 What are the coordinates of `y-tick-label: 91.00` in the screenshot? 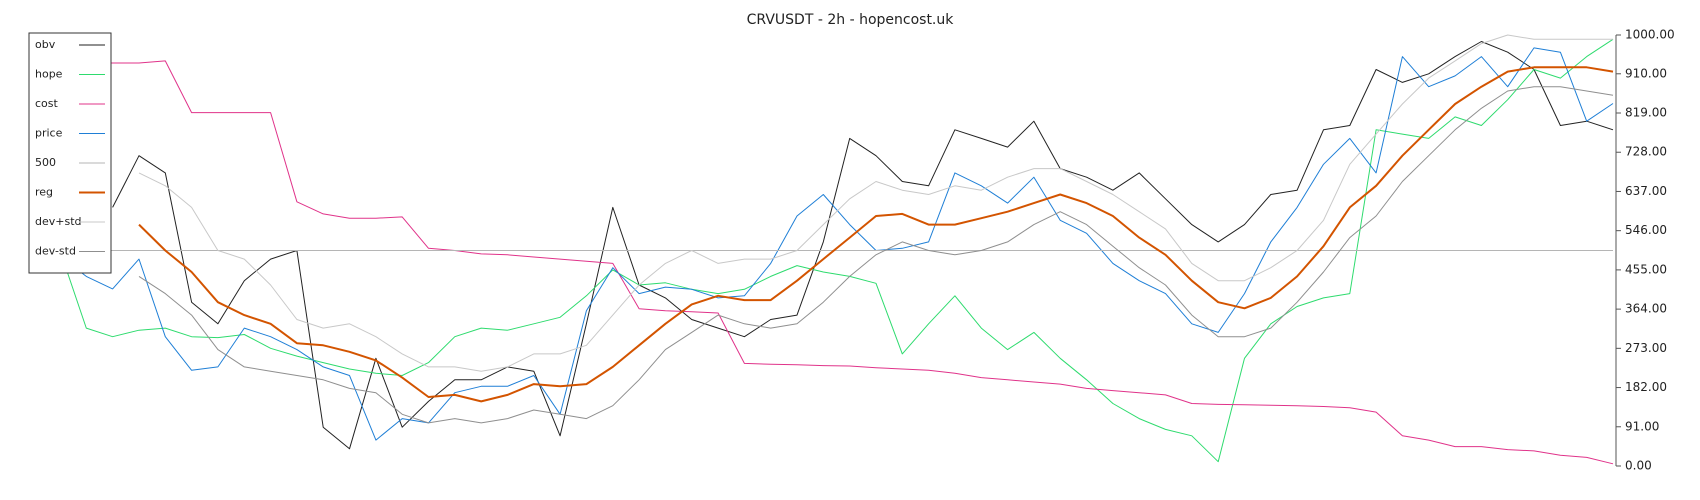 It's located at (1642, 426).